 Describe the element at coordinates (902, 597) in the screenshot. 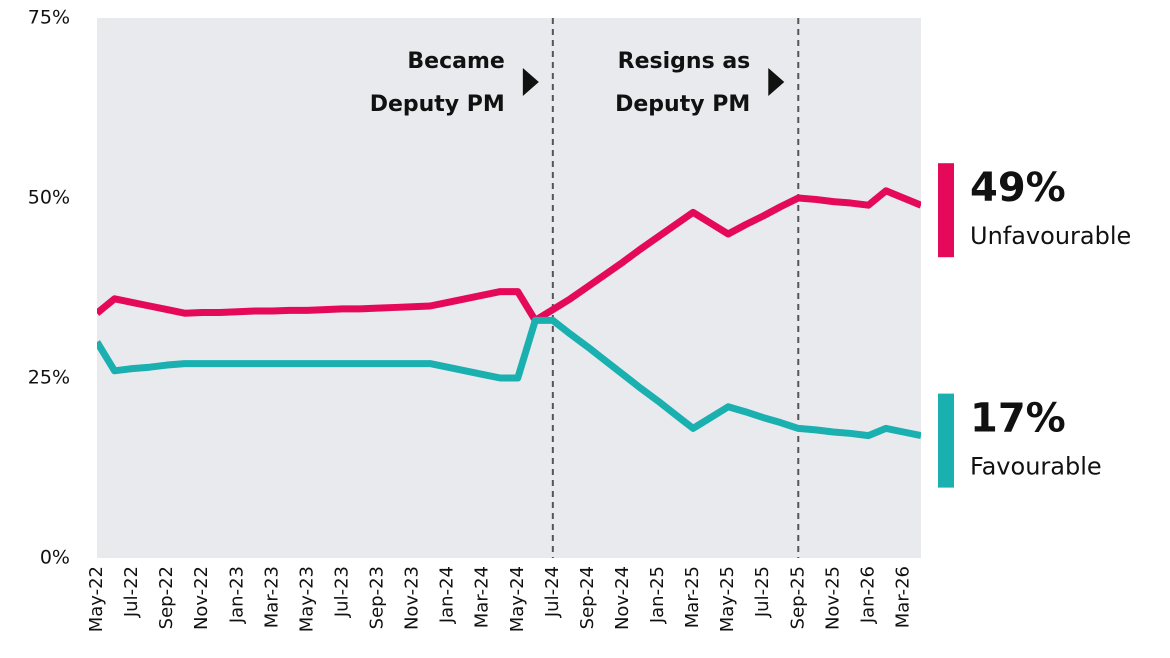

I see `x-tick-label: Mar-26` at that location.